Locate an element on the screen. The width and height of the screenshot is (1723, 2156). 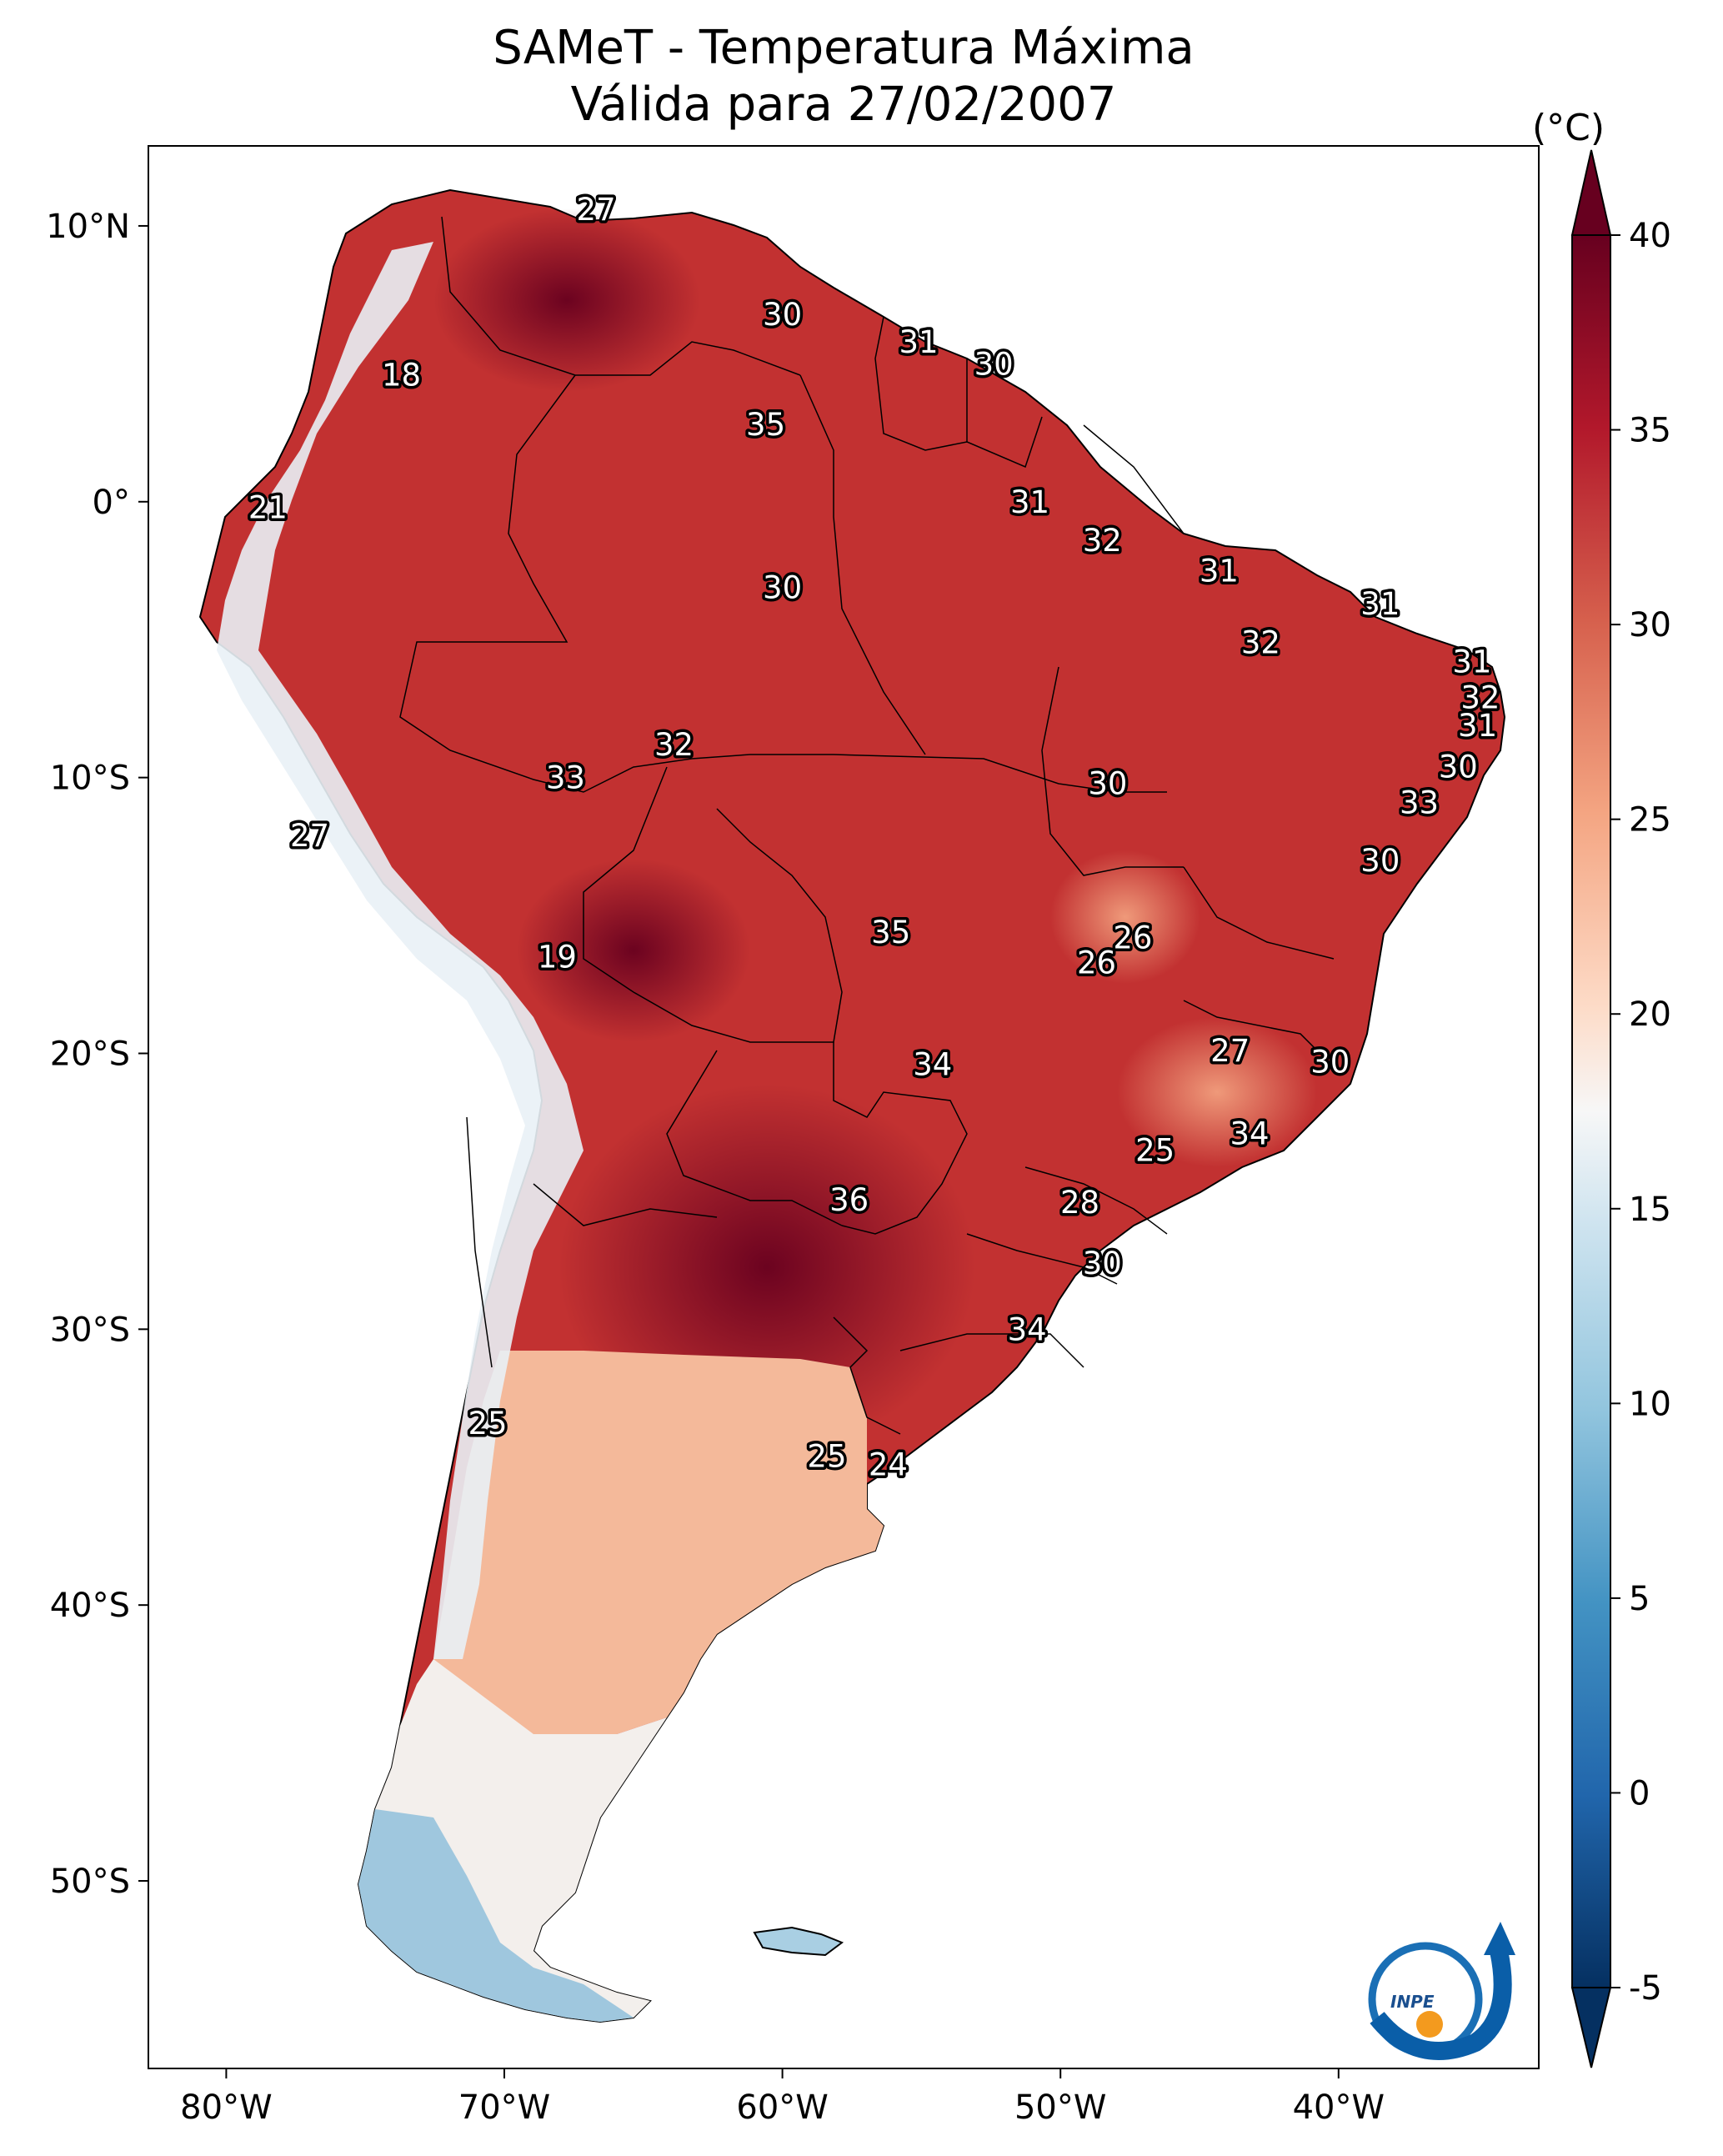
lat-tick-label: 10°S is located at coordinates (90, 779).